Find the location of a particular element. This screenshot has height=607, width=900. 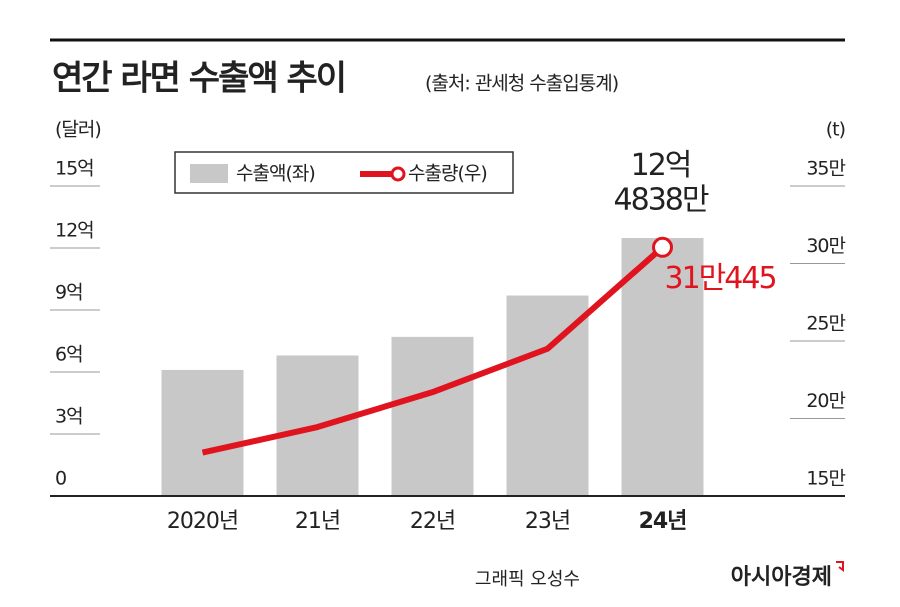

chart-title: 연간 라면 수출액 추이 is located at coordinates (198, 79).